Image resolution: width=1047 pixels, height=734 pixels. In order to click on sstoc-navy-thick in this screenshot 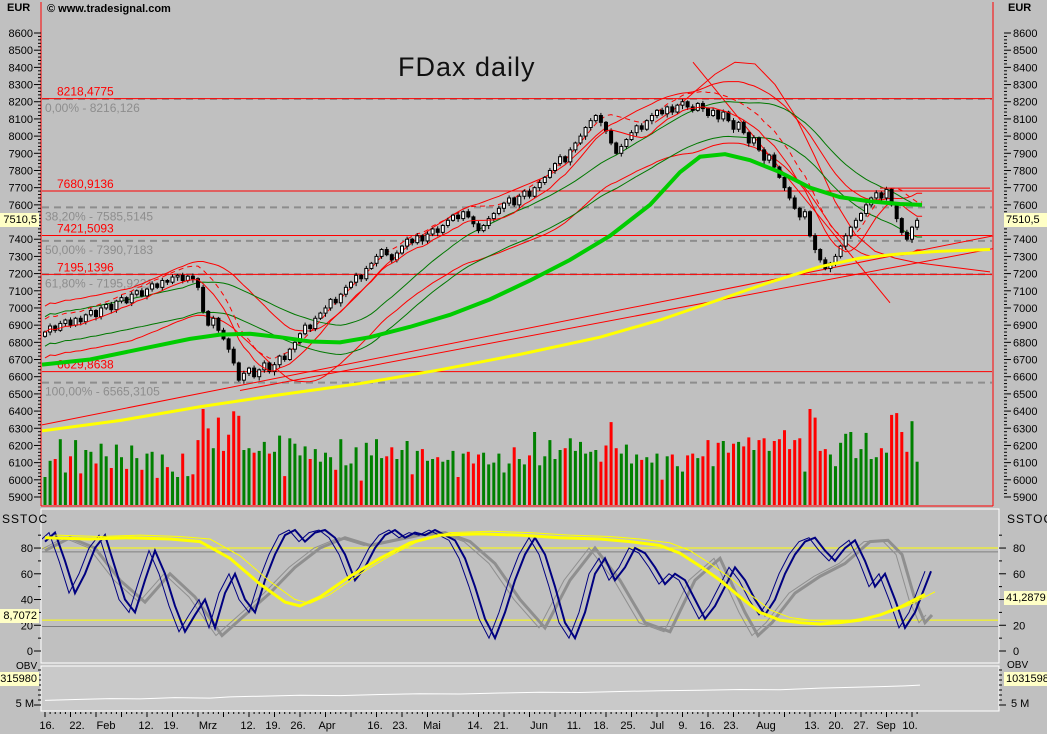, I will do `click(488, 584)`.